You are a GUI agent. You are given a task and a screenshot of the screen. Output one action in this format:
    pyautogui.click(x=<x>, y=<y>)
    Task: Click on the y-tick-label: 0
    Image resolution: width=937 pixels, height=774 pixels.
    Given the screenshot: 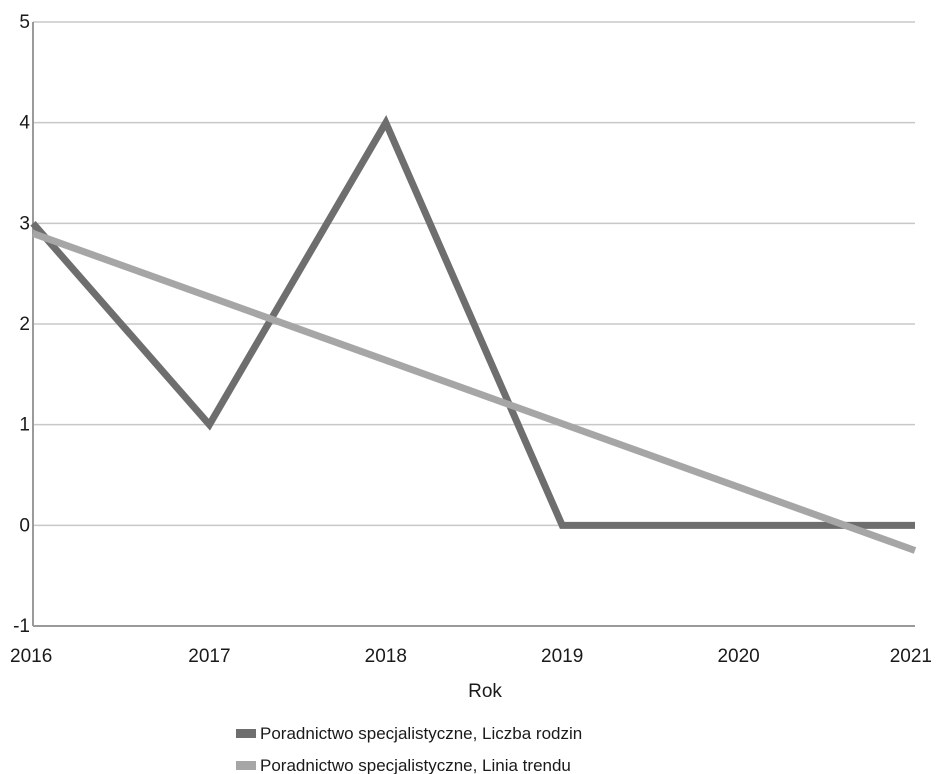 What is the action you would take?
    pyautogui.click(x=24, y=525)
    